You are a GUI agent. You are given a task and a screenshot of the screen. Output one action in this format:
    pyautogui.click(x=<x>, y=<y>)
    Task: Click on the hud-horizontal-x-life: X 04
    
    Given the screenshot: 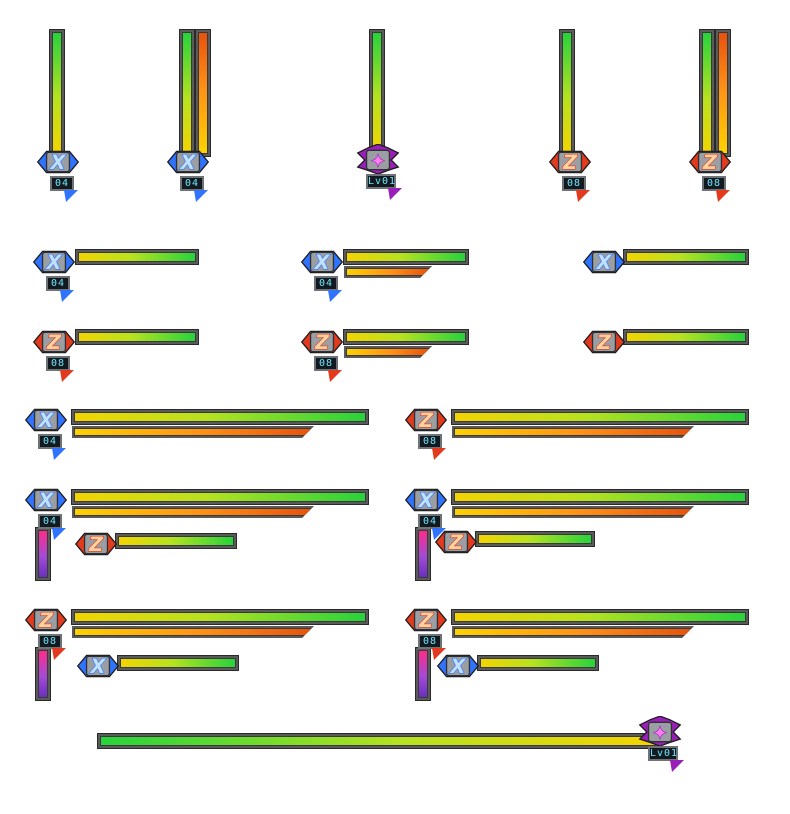 What is the action you would take?
    pyautogui.click(x=117, y=277)
    